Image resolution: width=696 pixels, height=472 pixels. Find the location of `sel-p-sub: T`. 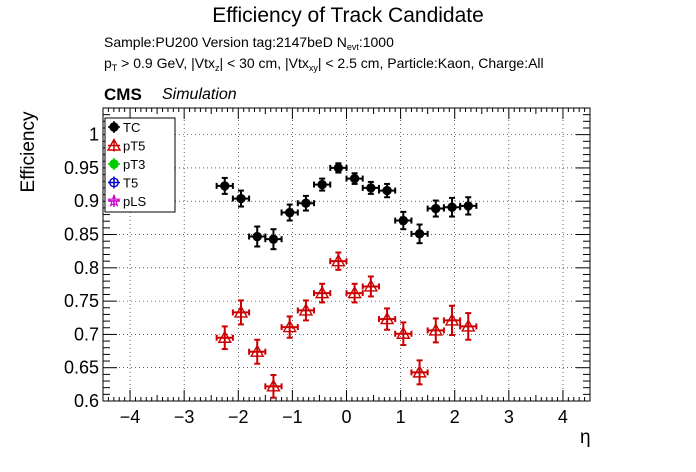

sel-p-sub: T is located at coordinates (114, 68).